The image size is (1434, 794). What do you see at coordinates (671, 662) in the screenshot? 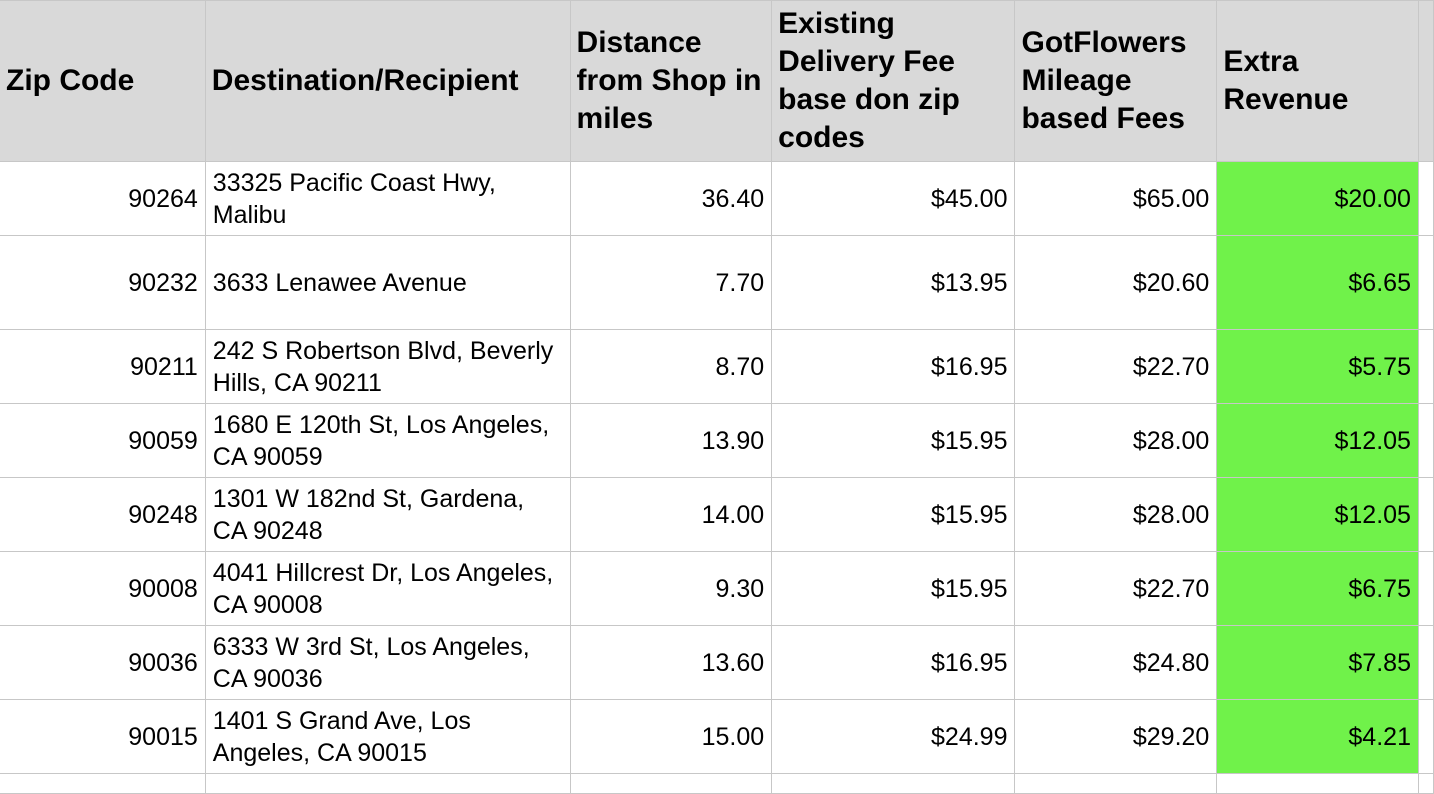
I see `distance-cell: 13.60` at bounding box center [671, 662].